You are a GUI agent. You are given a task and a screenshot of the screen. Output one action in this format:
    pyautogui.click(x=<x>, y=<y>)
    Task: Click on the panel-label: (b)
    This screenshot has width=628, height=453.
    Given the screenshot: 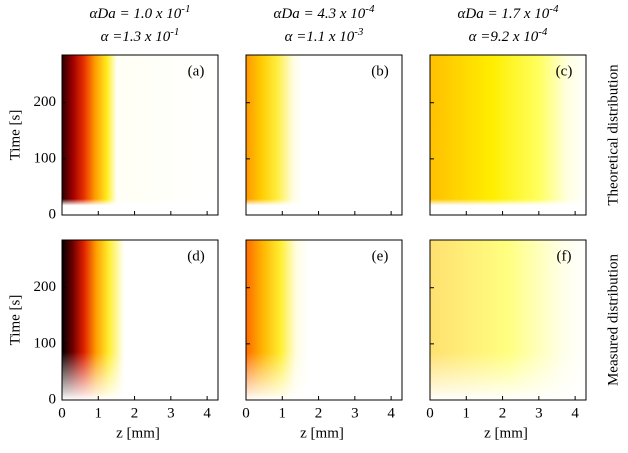 What is the action you would take?
    pyautogui.click(x=380, y=71)
    